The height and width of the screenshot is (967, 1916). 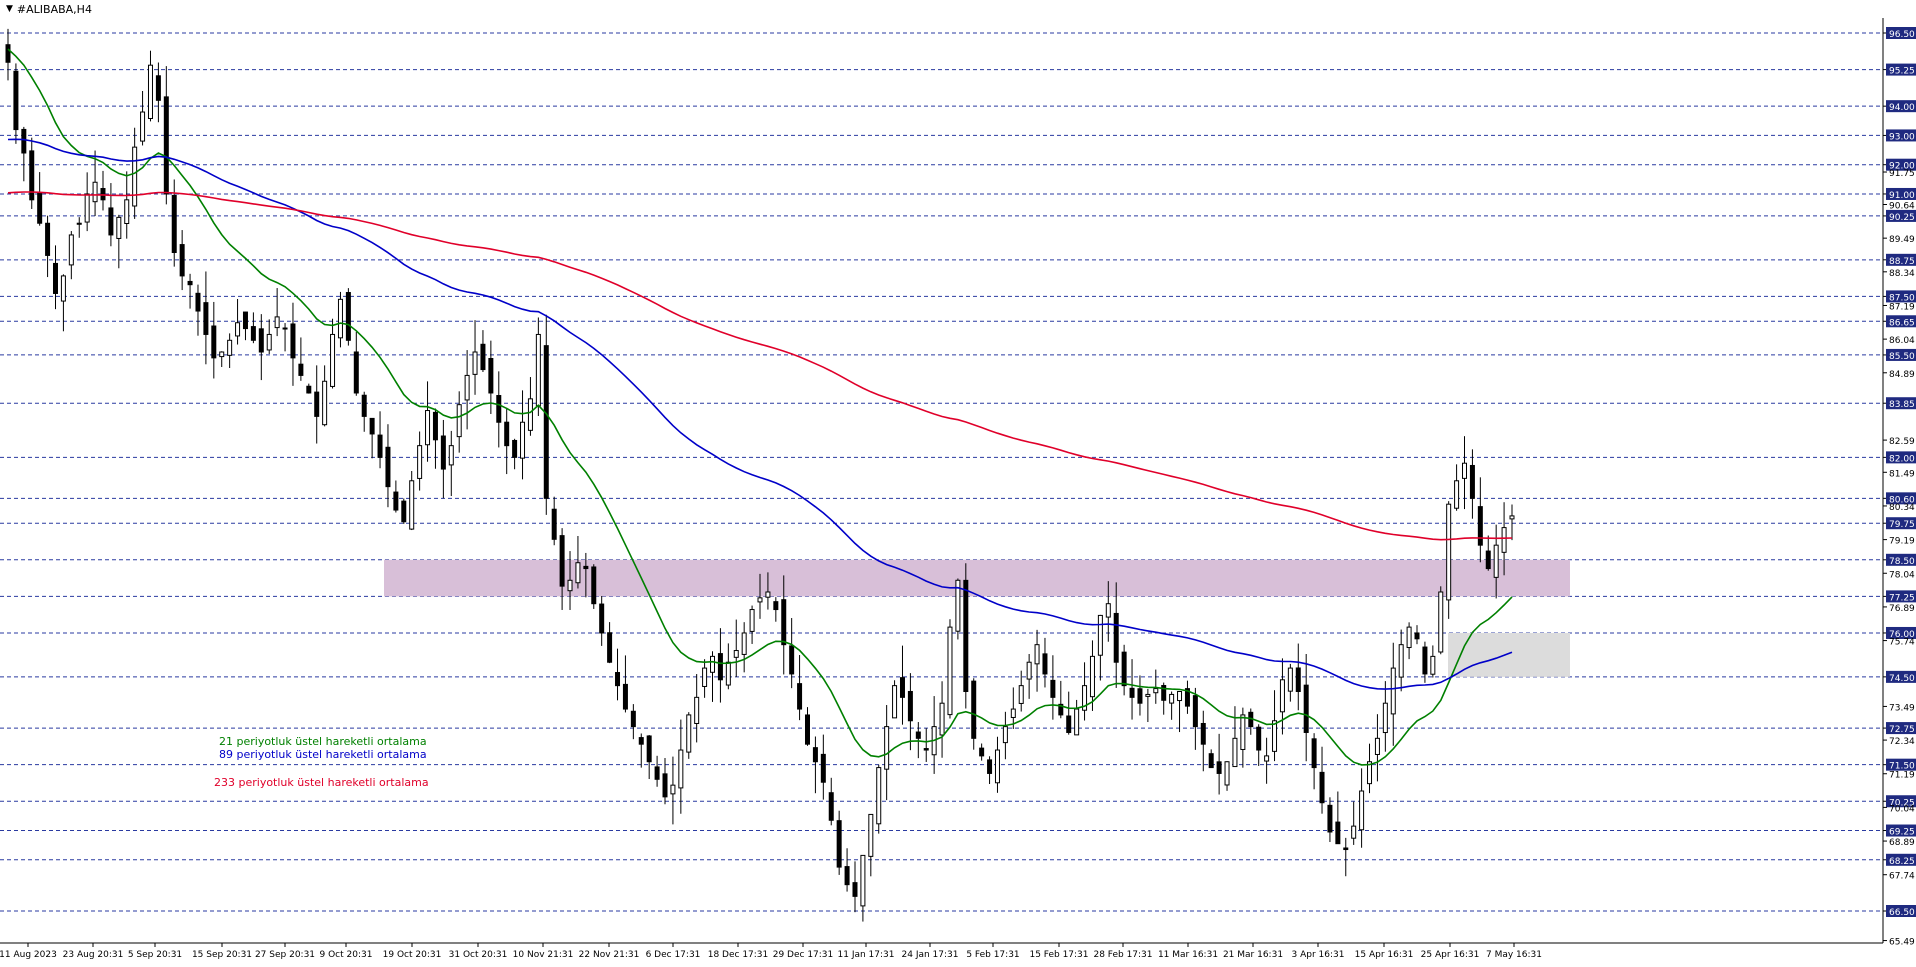 I want to click on y-tick-43: 67.74, so click(x=1899, y=877).